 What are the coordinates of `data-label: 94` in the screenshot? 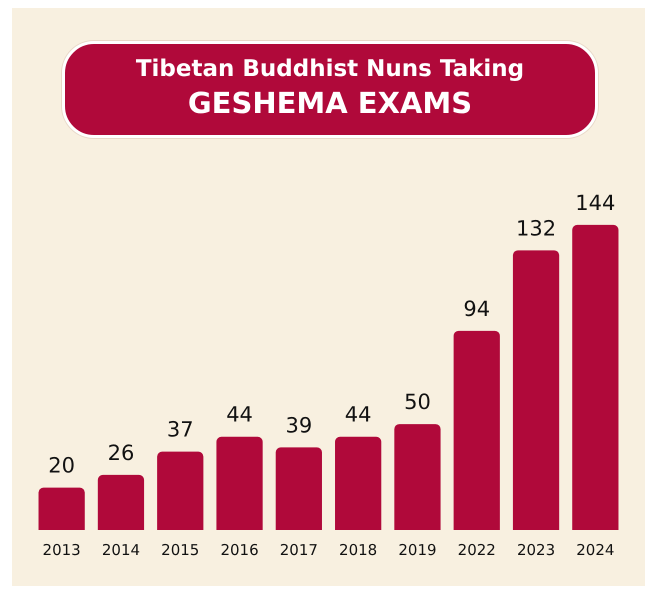 It's located at (476, 308).